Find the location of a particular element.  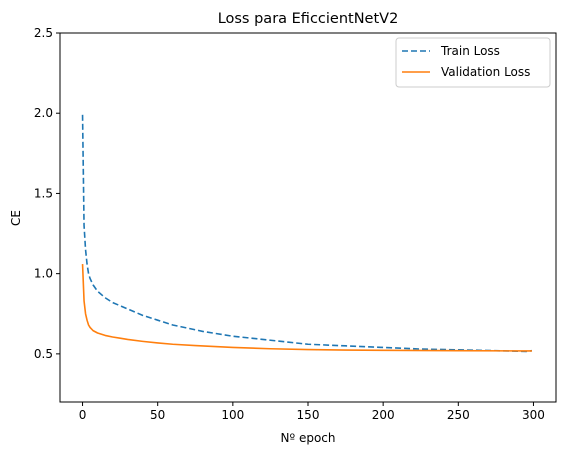

legend-box is located at coordinates (473, 62).